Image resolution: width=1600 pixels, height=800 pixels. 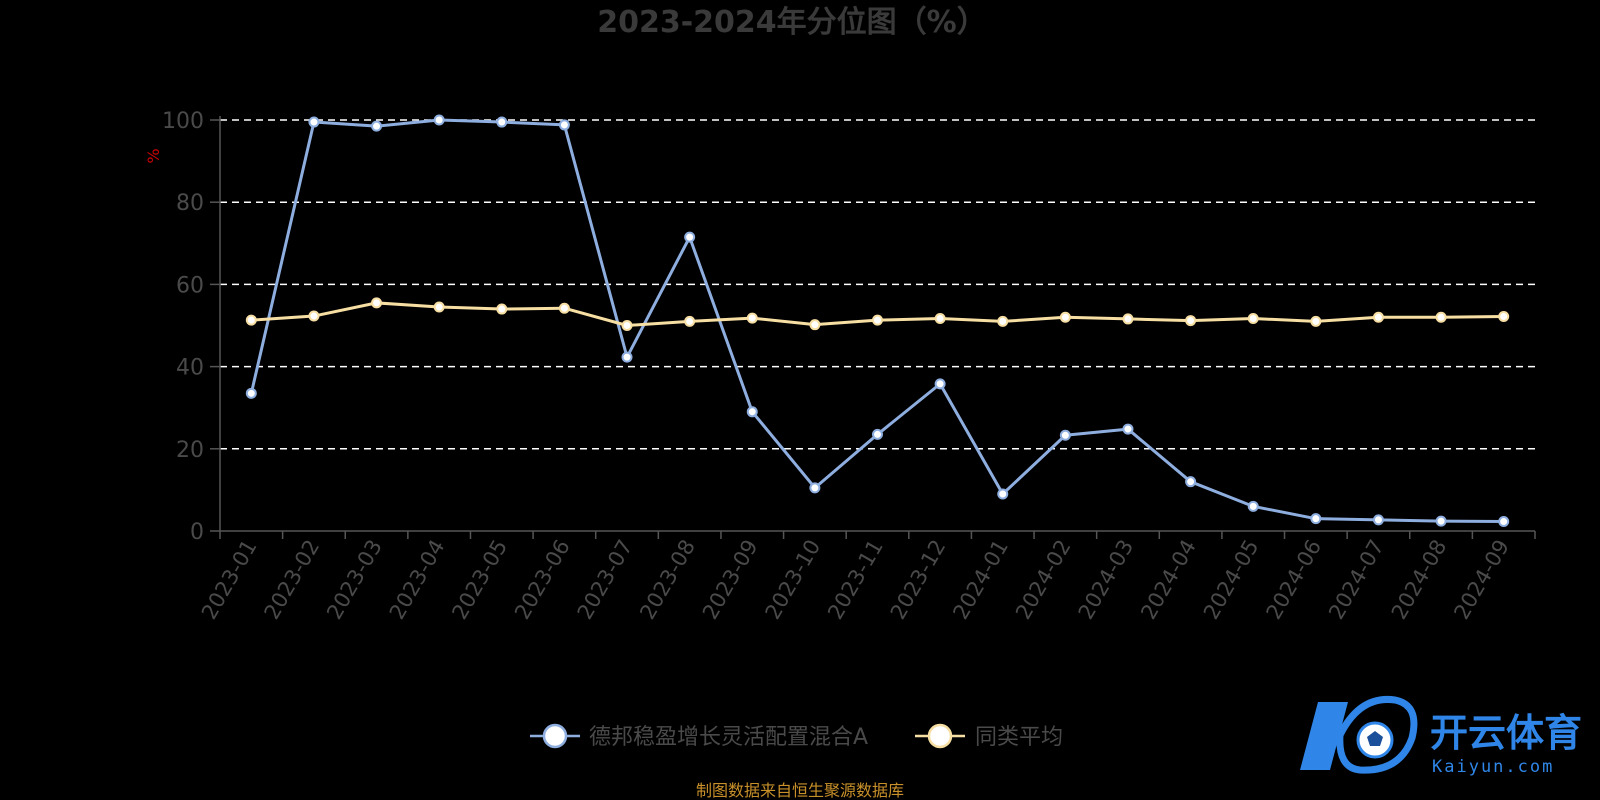 I want to click on y-axis-unit-label: %, so click(x=153, y=155).